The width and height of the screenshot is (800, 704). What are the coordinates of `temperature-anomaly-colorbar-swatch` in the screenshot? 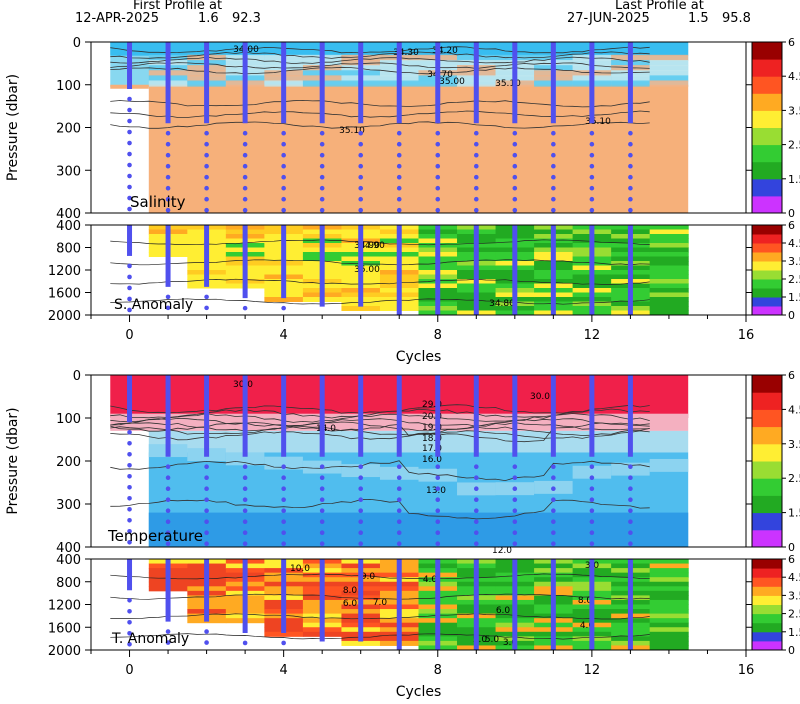 It's located at (767, 645).